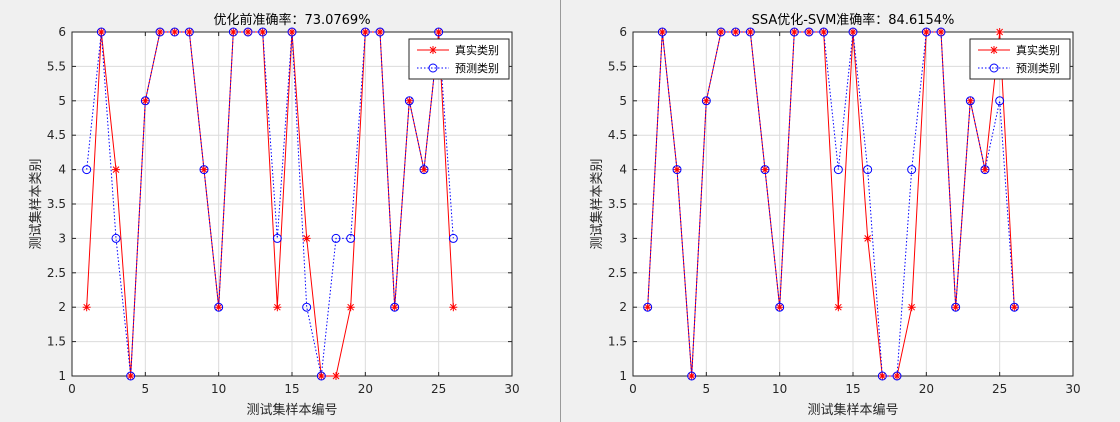 The image size is (1120, 422). I want to click on y-axis-label: 测试集样本类别, so click(597, 203).